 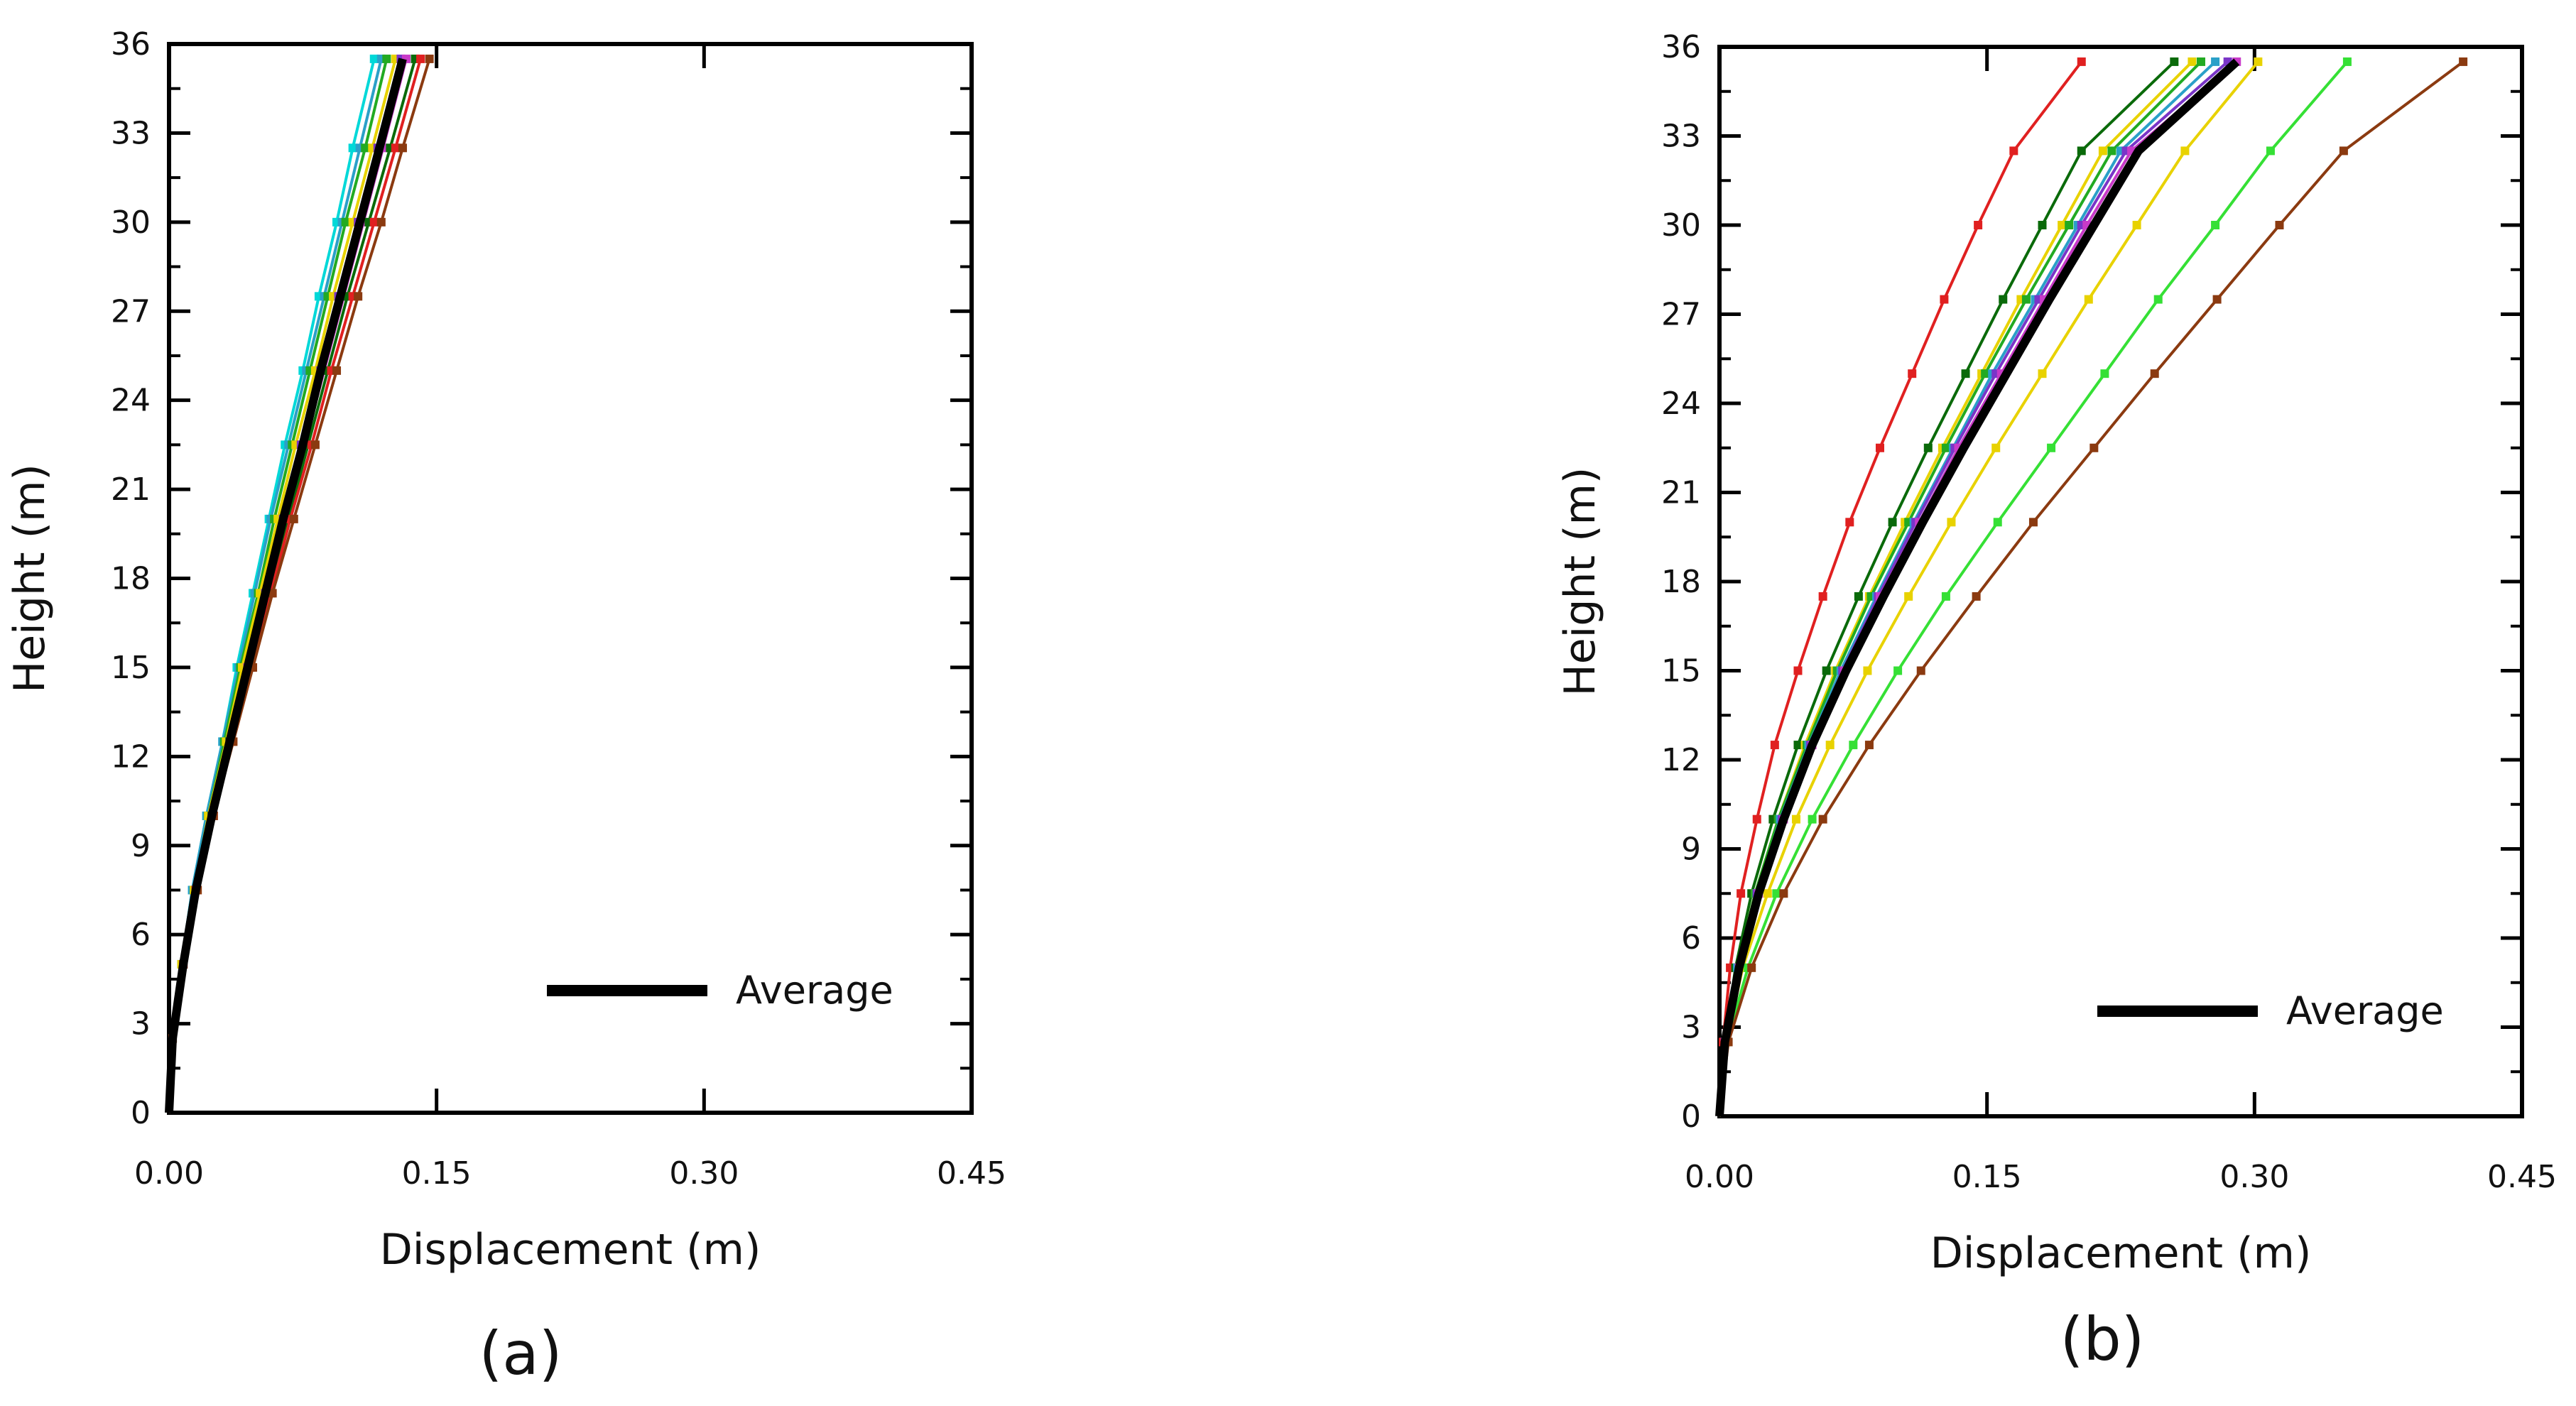 What do you see at coordinates (1719, 1177) in the screenshot?
I see `x-tick-label: 0.00` at bounding box center [1719, 1177].